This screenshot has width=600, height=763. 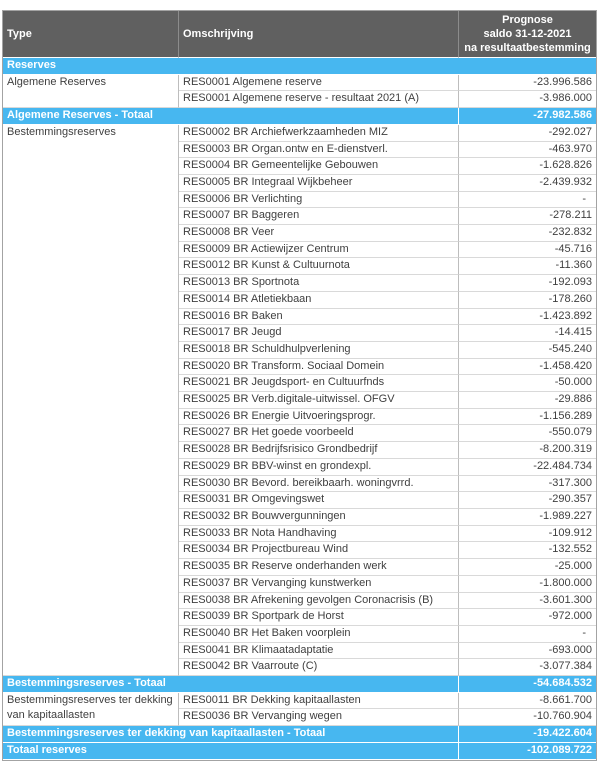 What do you see at coordinates (231, 751) in the screenshot?
I see `total-label: Totaal reserves` at bounding box center [231, 751].